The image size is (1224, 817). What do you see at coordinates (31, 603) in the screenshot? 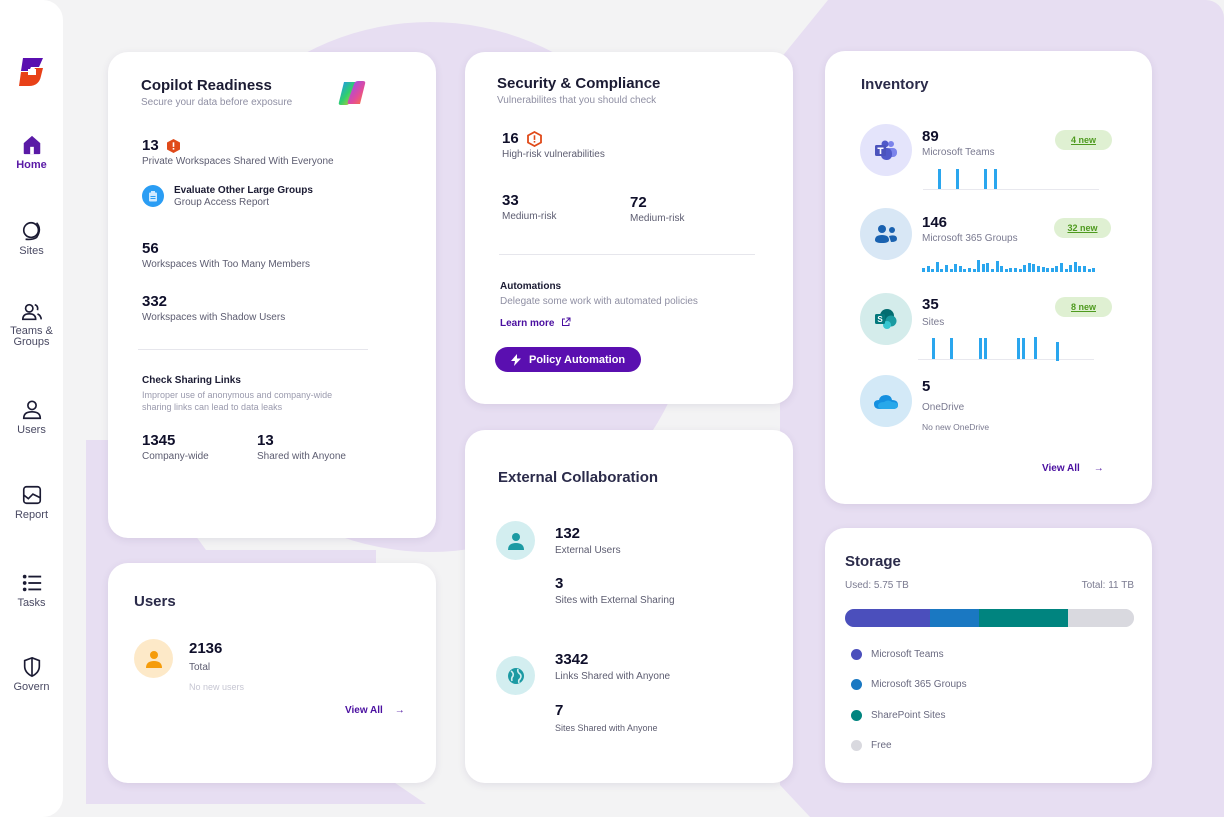
I see `sidebar-item-label: Tasks` at bounding box center [31, 603].